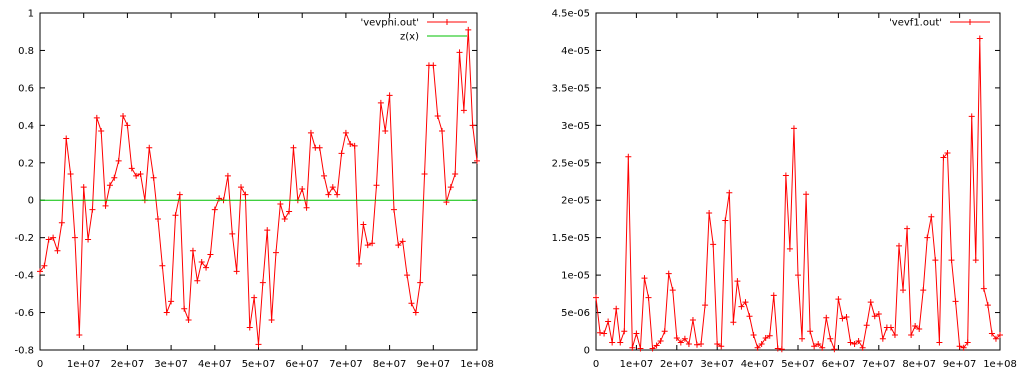 This screenshot has height=373, width=1021. Describe the element at coordinates (677, 364) in the screenshot. I see `x-tick-label: 2e+07` at that location.